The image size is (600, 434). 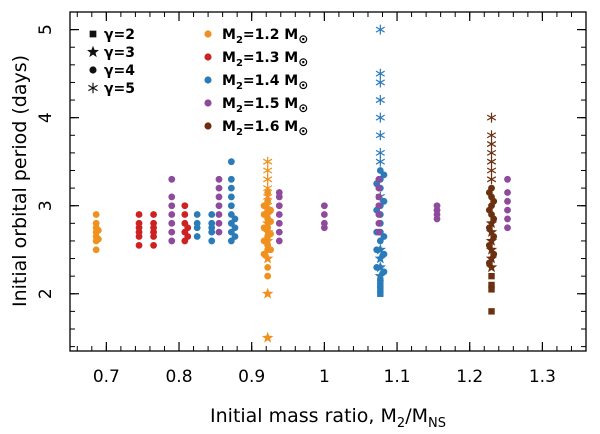 I want to click on legend-gamma: γ=2 γ=3 γ=4 γ=5, so click(x=111, y=62).